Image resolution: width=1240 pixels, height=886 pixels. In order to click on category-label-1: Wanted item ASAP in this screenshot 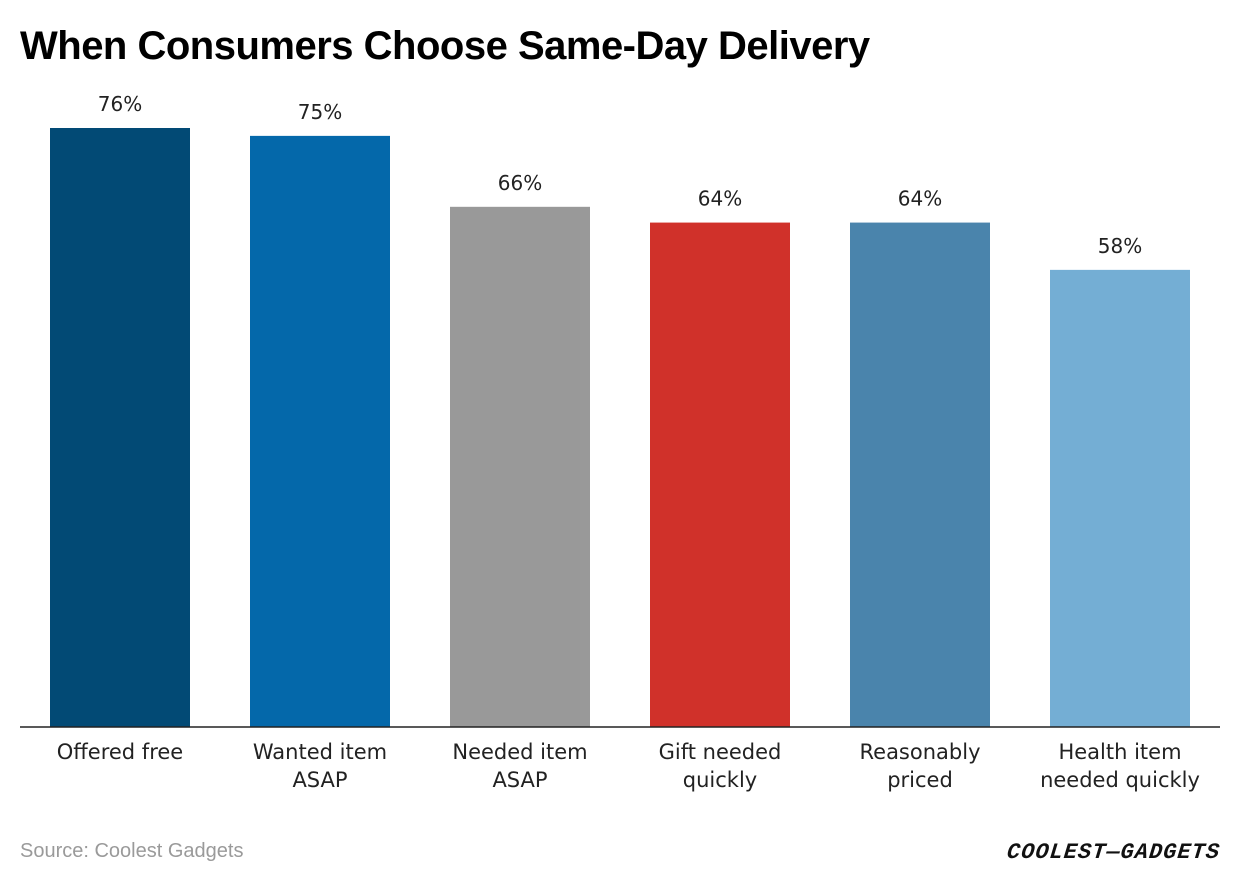, I will do `click(320, 766)`.